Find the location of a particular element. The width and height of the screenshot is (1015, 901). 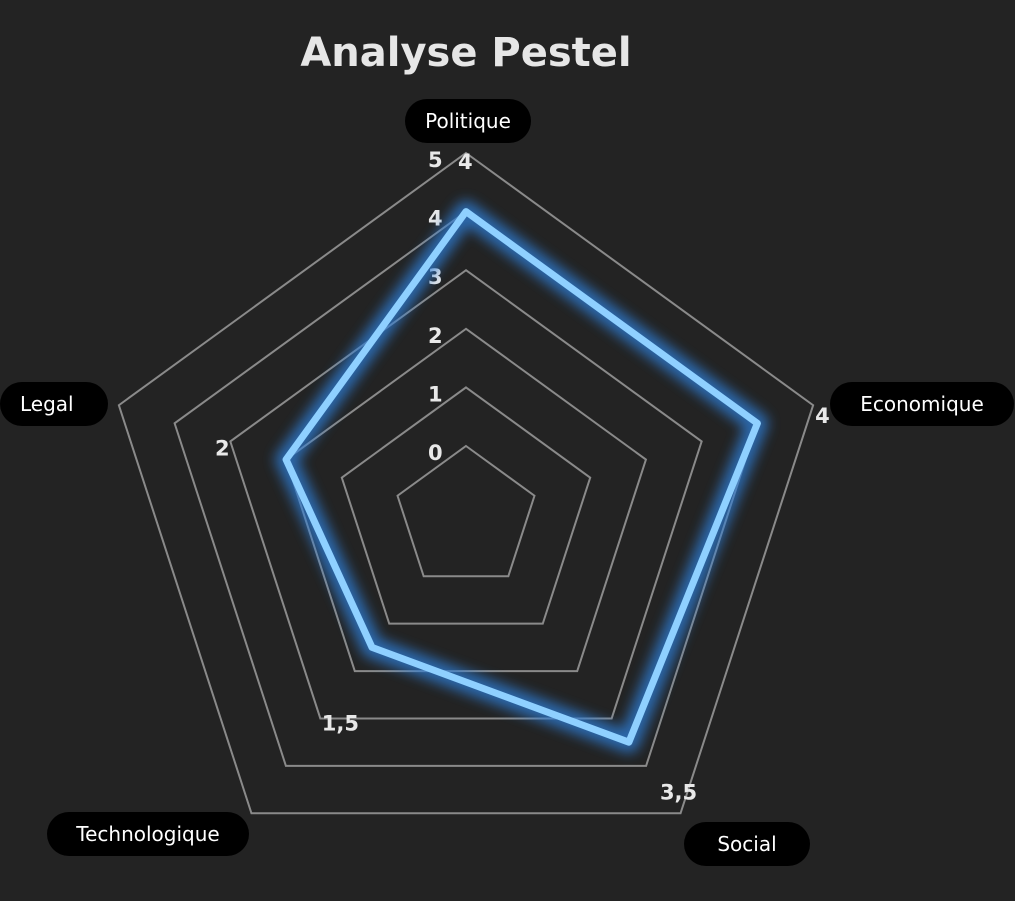

value-label-technologique: 1,5 is located at coordinates (340, 723).